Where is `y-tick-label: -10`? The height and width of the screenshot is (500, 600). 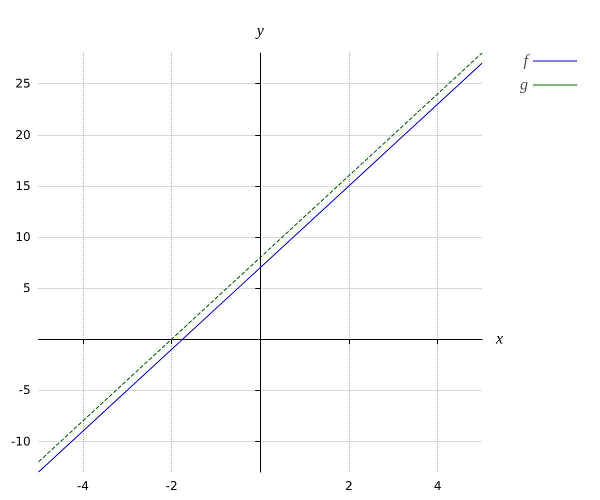
y-tick-label: -10 is located at coordinates (20, 441).